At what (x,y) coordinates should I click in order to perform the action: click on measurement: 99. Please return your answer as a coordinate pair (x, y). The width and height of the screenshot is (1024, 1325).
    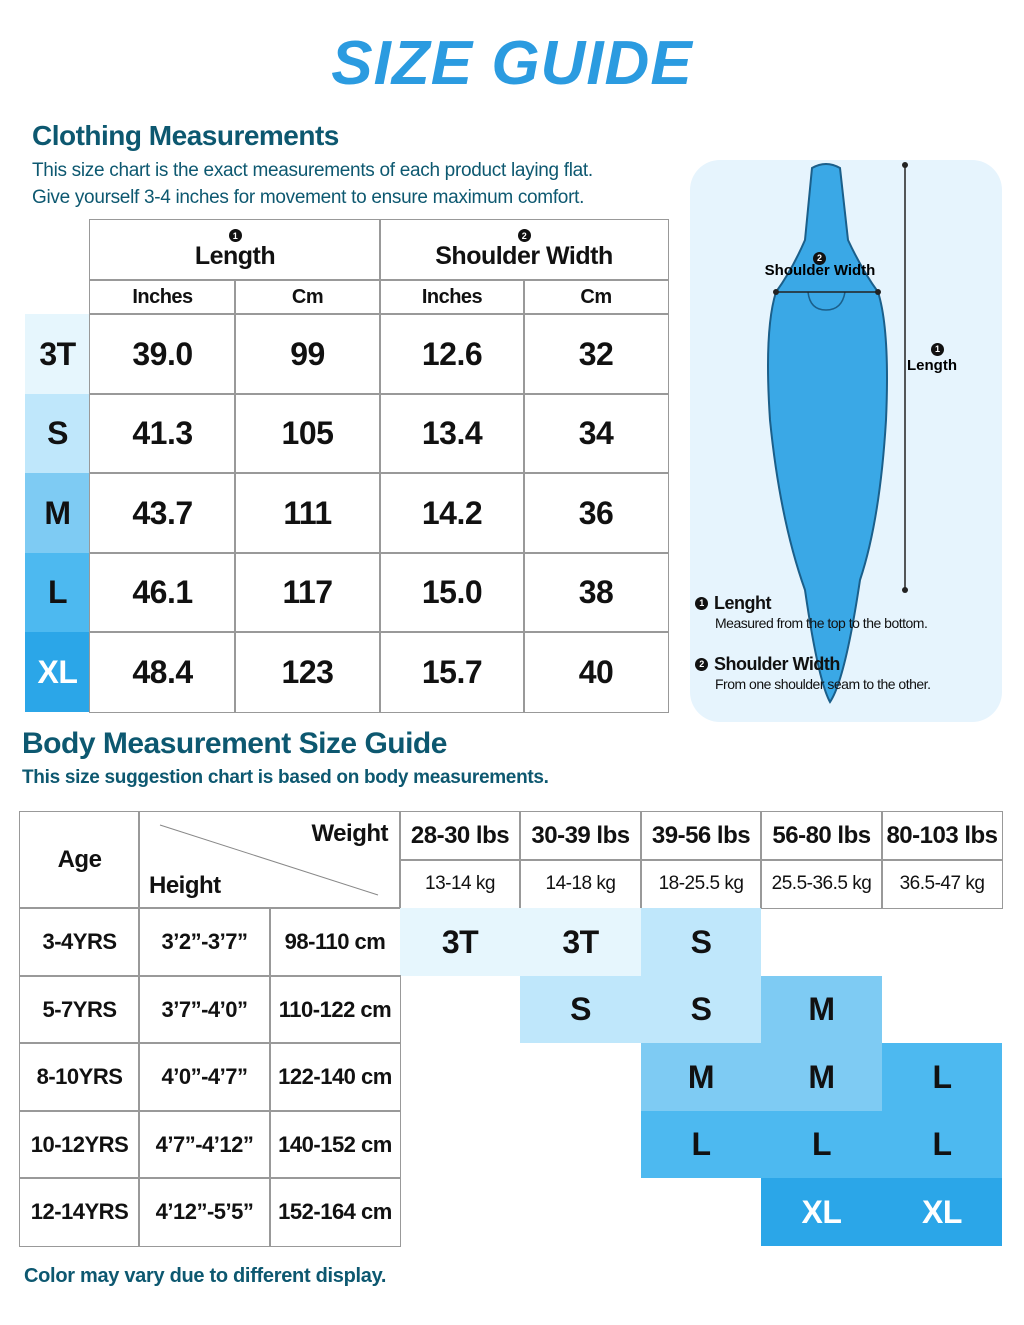
    Looking at the image, I should click on (307, 354).